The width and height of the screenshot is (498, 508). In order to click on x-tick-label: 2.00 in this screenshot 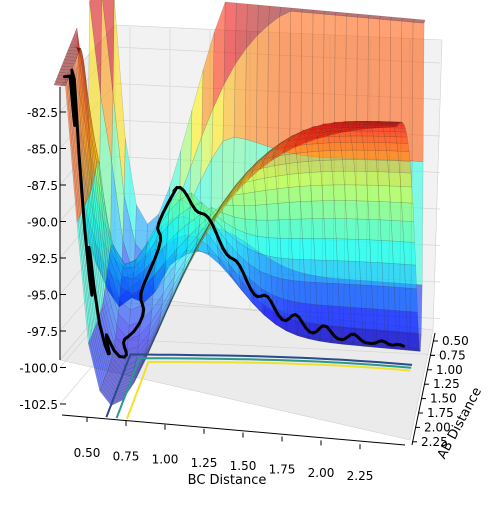, I will do `click(321, 473)`.